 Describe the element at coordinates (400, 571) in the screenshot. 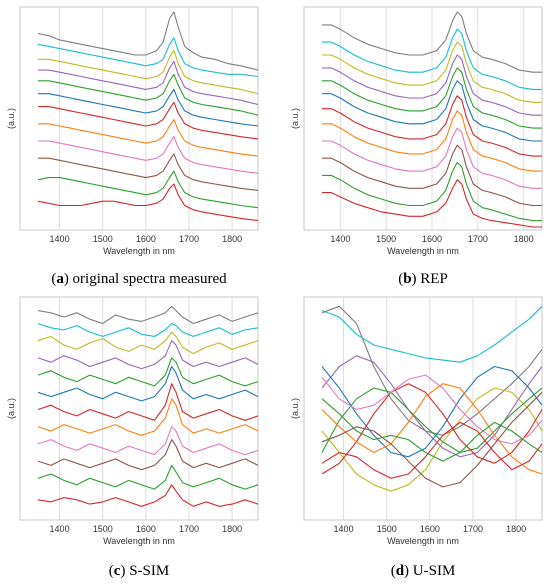

I see `caption-letter: d` at that location.